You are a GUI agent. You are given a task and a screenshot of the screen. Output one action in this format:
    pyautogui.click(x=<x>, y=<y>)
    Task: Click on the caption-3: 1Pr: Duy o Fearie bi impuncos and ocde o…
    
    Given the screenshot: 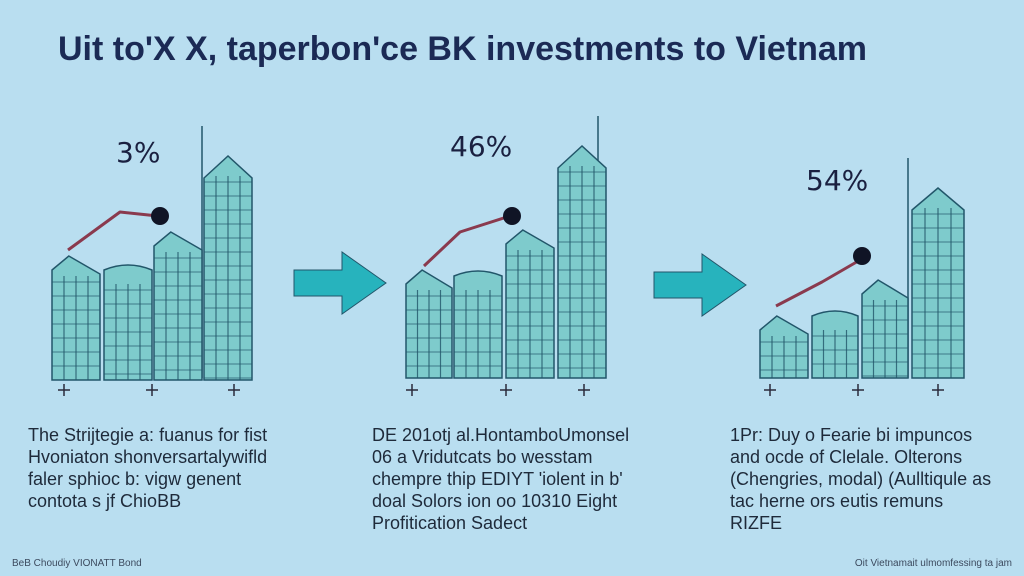 What is the action you would take?
    pyautogui.click(x=860, y=479)
    